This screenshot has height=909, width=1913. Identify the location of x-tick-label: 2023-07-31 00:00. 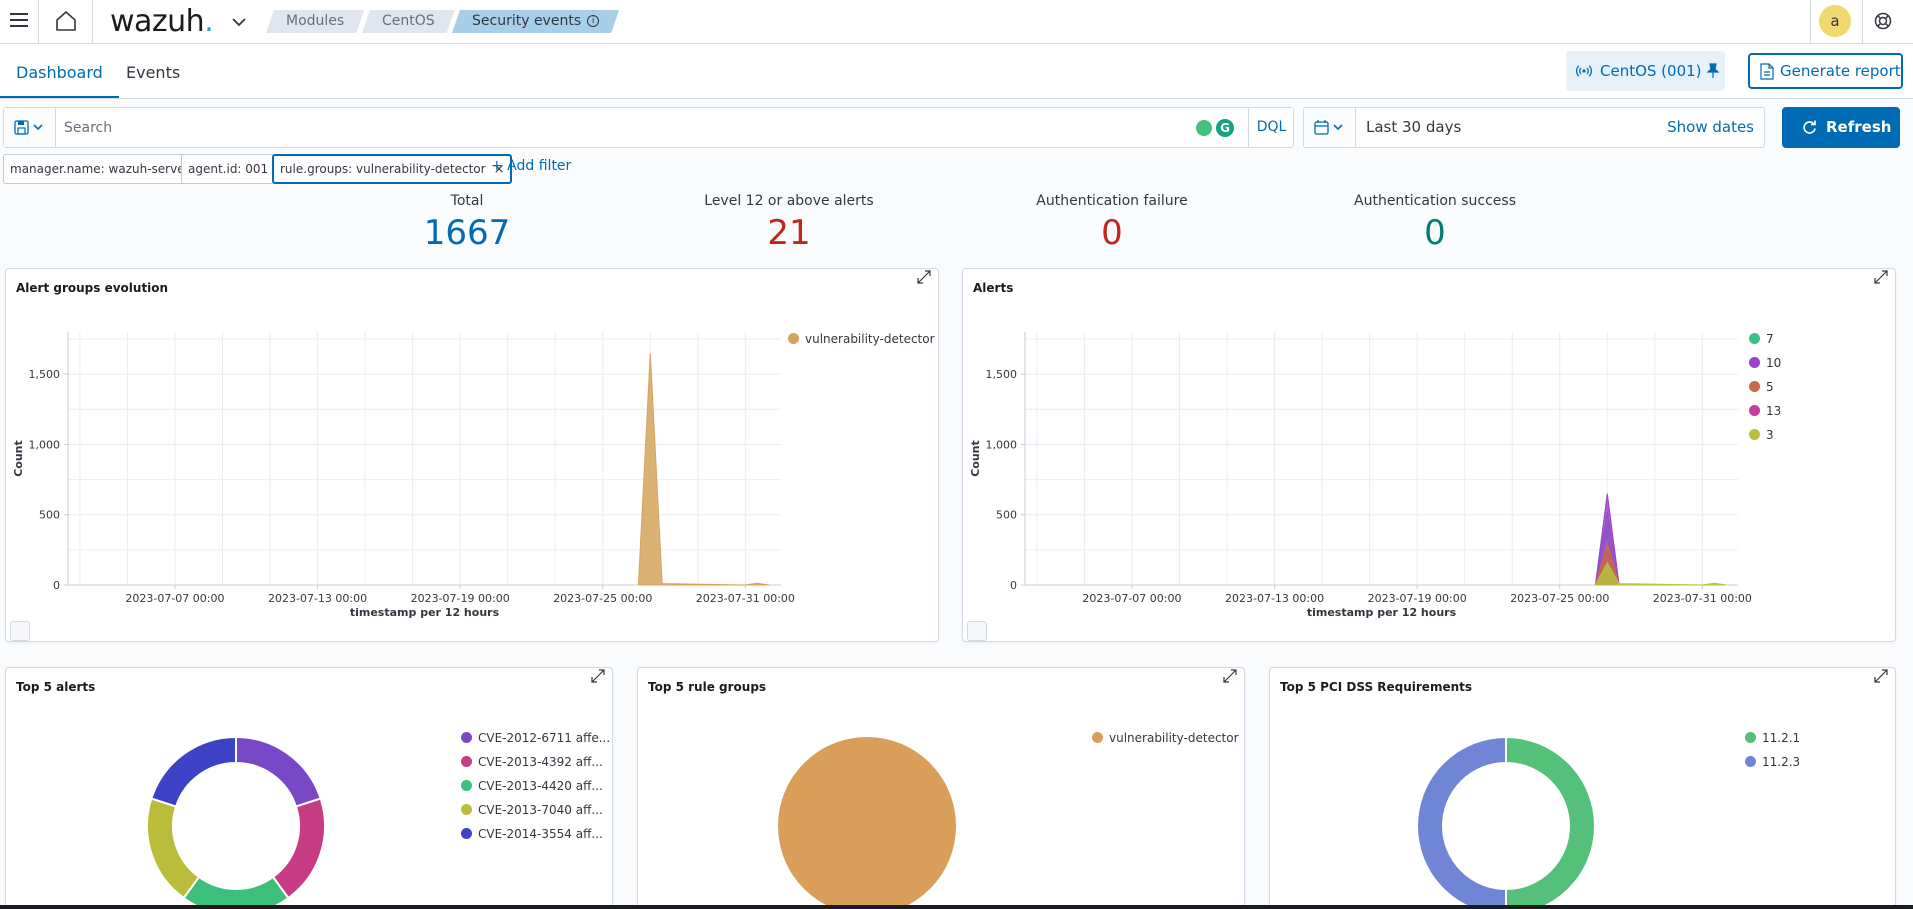
(745, 598).